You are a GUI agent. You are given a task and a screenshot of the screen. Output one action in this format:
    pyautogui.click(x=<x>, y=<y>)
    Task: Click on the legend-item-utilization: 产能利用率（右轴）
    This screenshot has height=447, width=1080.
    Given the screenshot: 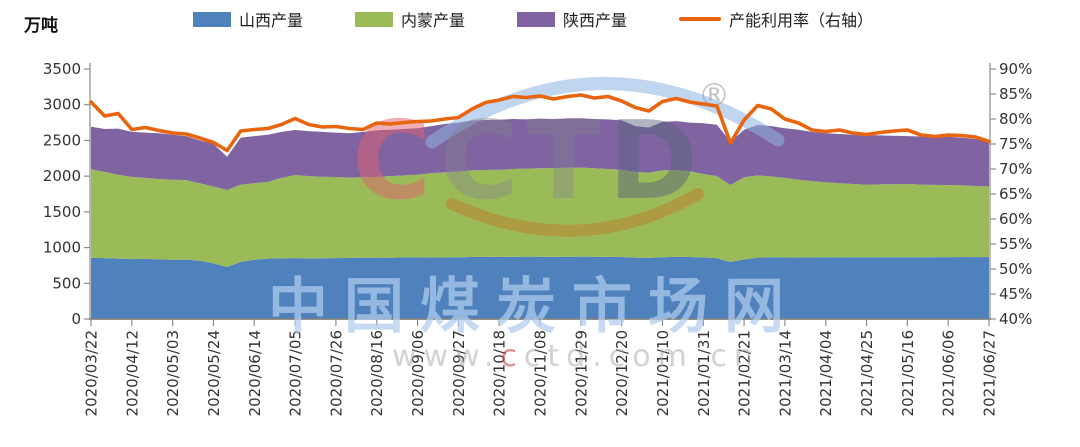 What is the action you would take?
    pyautogui.click(x=776, y=19)
    